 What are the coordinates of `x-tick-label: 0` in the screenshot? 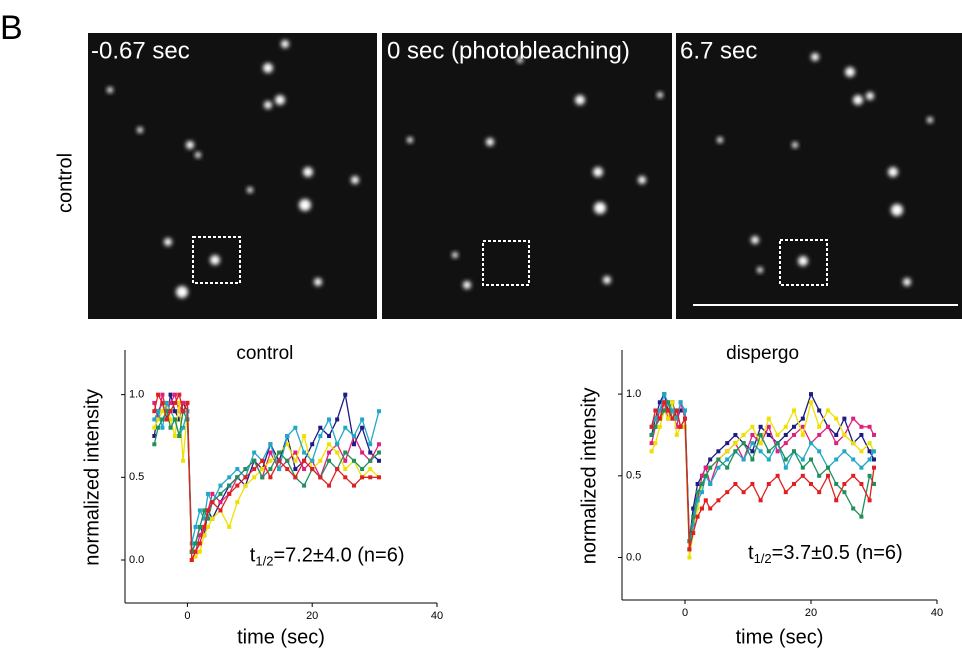 It's located at (685, 613).